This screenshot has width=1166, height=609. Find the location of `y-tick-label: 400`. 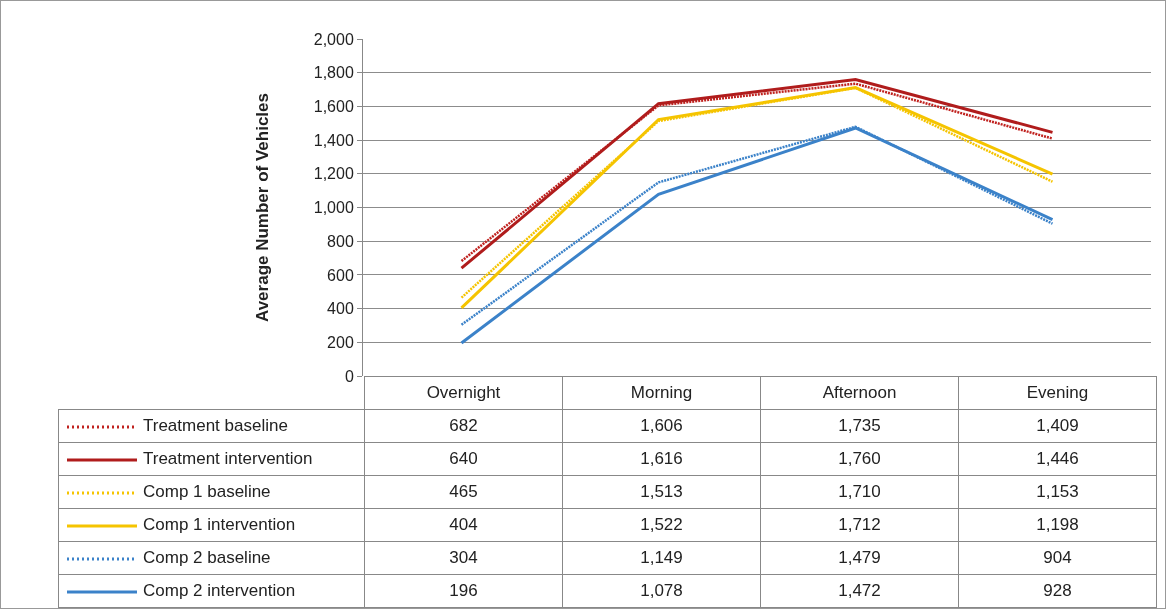

y-tick-label: 400 is located at coordinates (340, 309).